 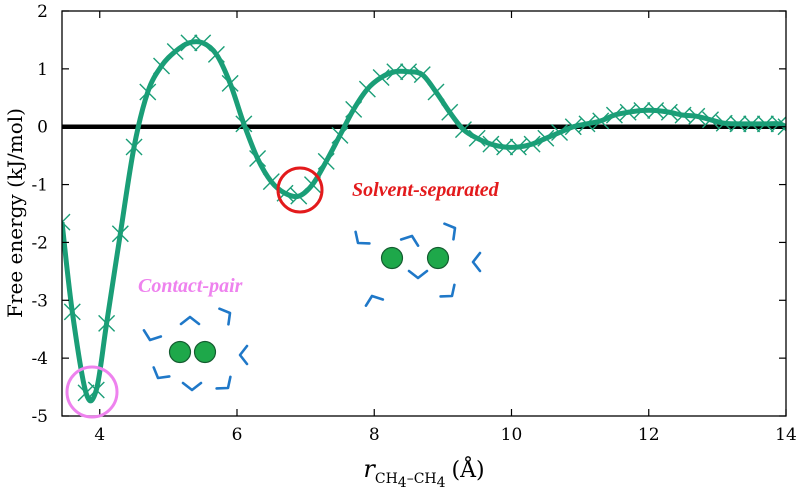 What do you see at coordinates (512, 435) in the screenshot?
I see `x-tick-label: 10` at bounding box center [512, 435].